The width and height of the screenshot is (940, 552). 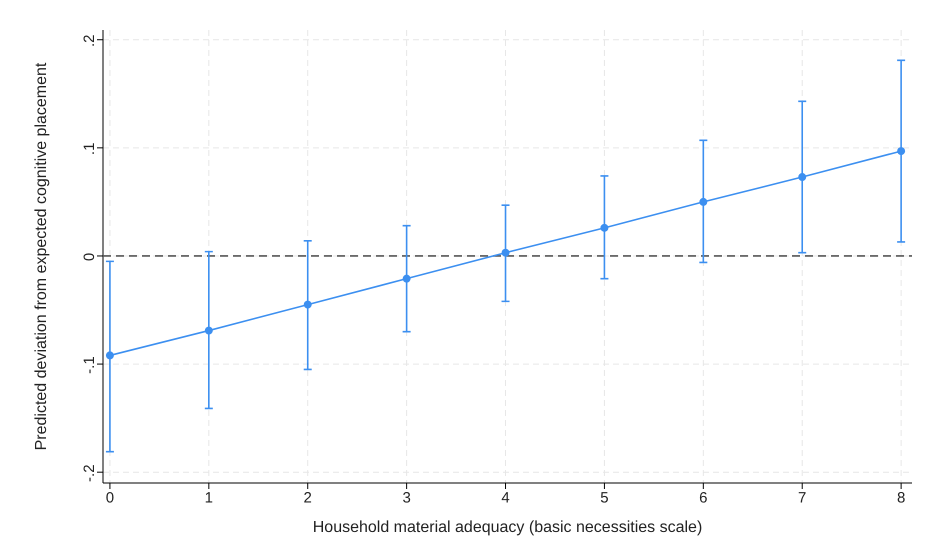 I want to click on y-tick-label: -.1, so click(x=89, y=365).